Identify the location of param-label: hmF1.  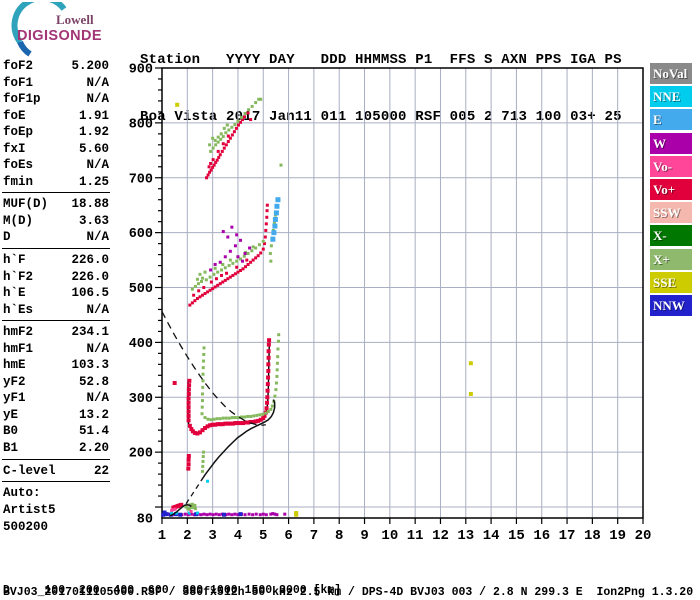
(18, 348).